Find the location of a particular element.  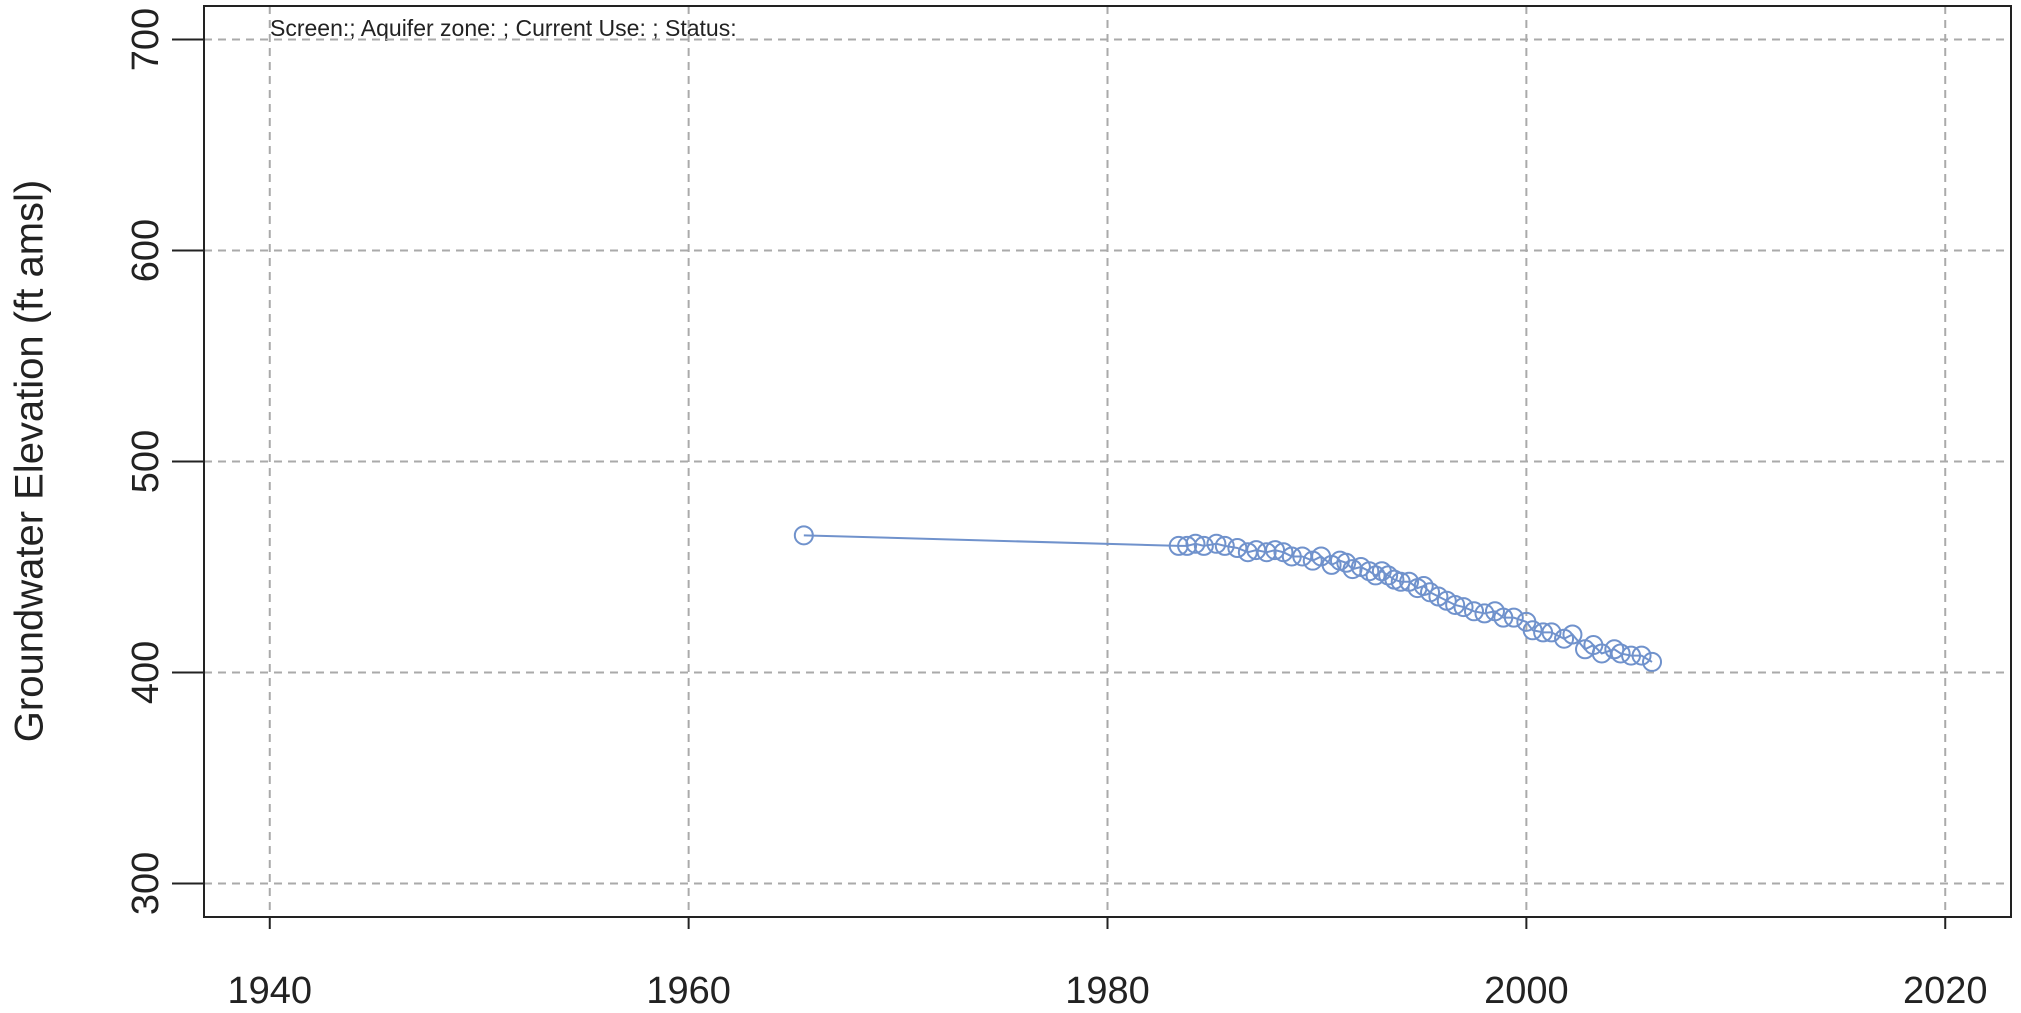

y-tick-label: 600 is located at coordinates (146, 250).